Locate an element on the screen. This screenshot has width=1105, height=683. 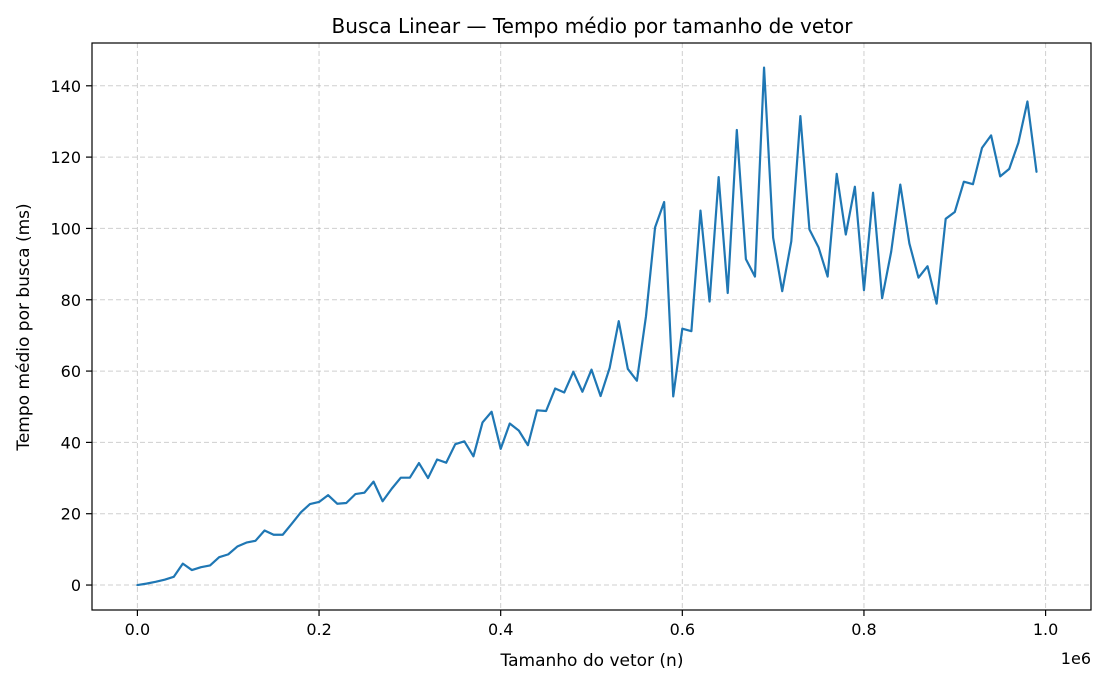
x-tick-label: 0.2 is located at coordinates (318, 629).